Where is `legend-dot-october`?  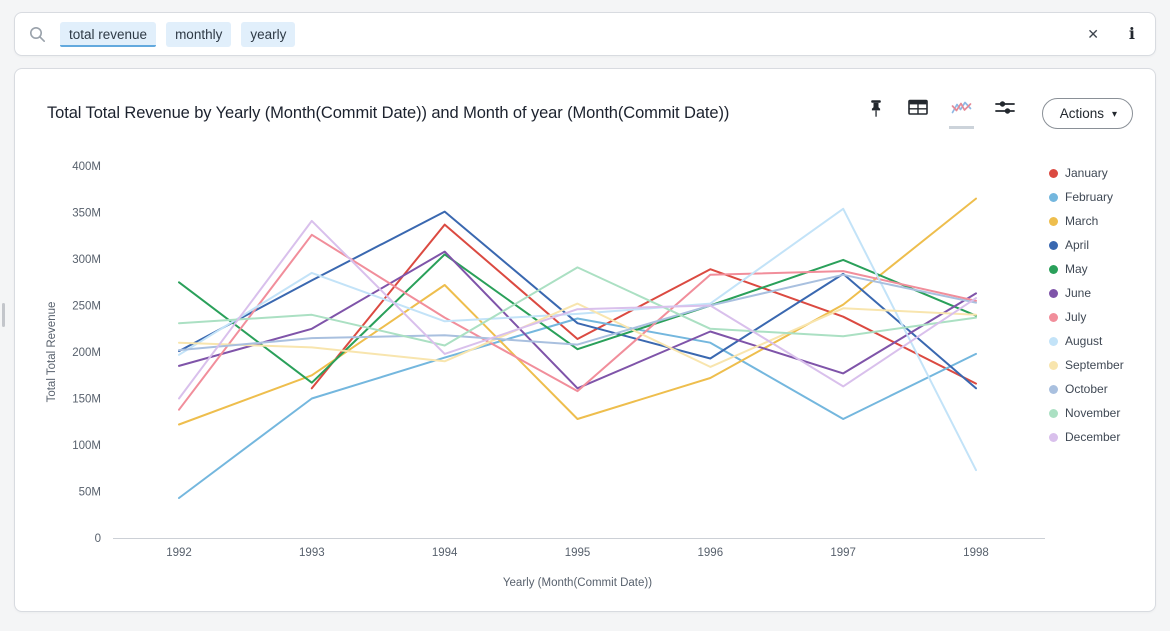 legend-dot-october is located at coordinates (1053, 389).